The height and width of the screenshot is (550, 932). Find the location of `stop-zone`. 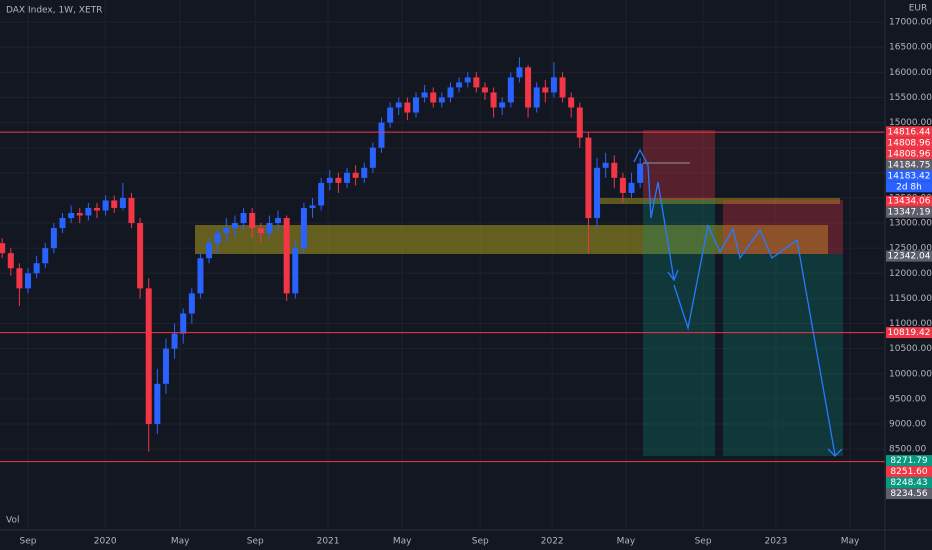

stop-zone is located at coordinates (679, 165).